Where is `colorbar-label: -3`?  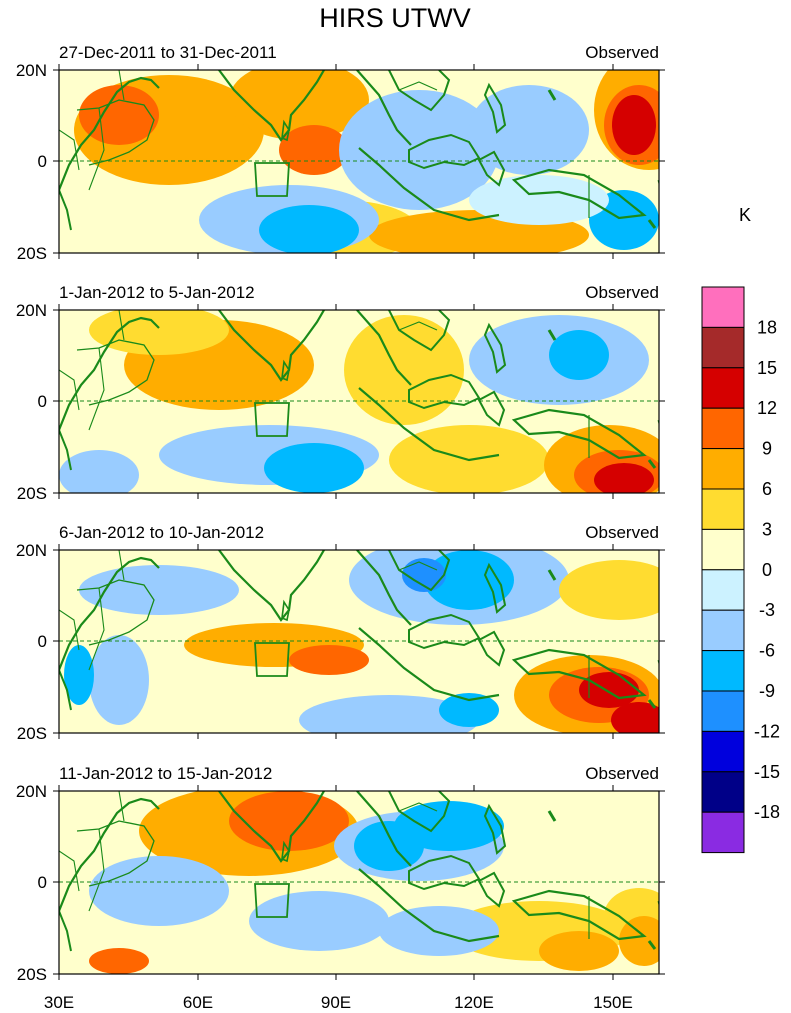
colorbar-label: -3 is located at coordinates (767, 610).